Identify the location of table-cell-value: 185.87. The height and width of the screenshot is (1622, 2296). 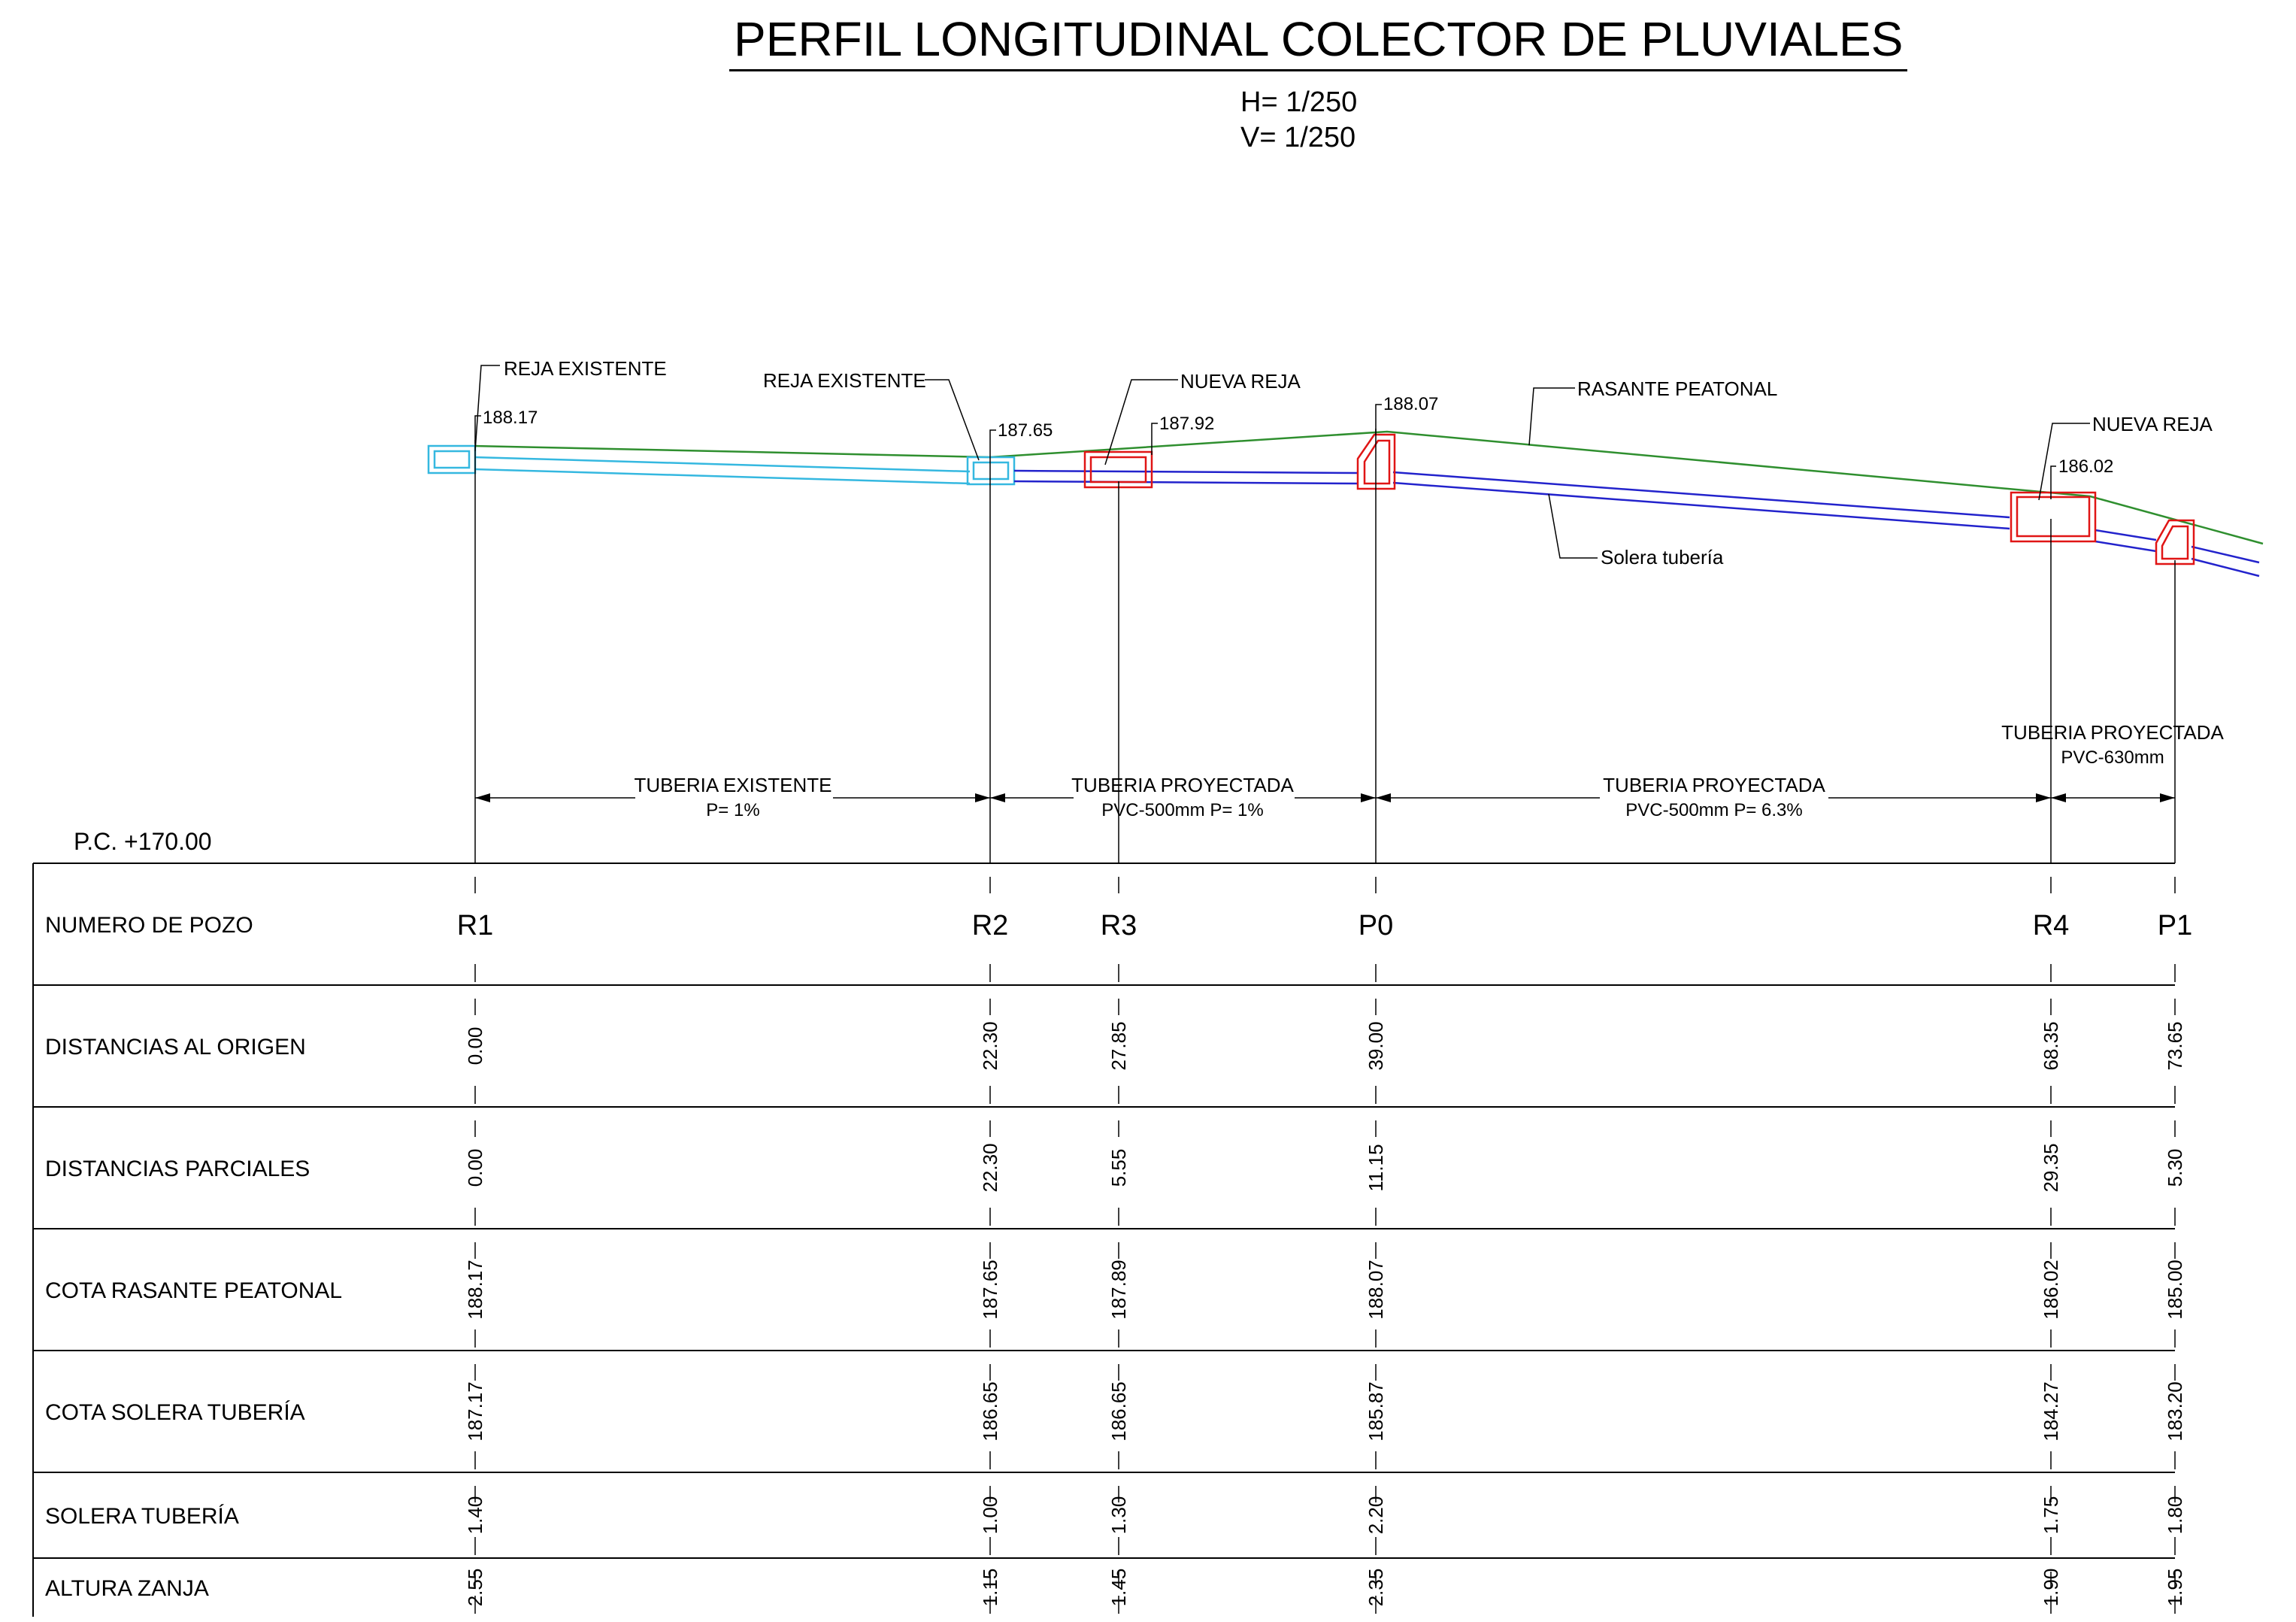
(1376, 1411).